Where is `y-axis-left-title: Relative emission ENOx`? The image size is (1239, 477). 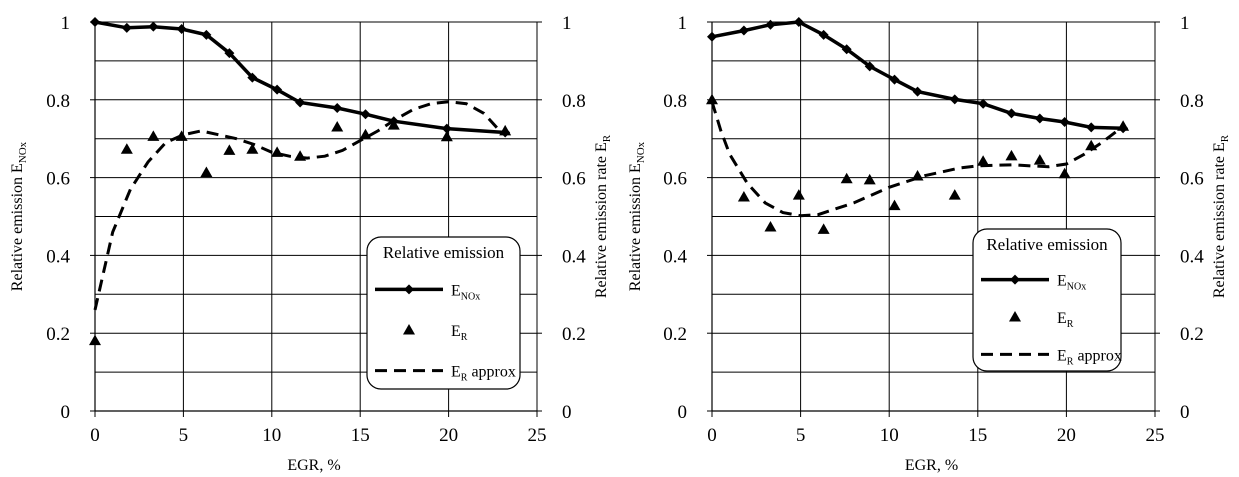 y-axis-left-title: Relative emission ENOx is located at coordinates (19, 216).